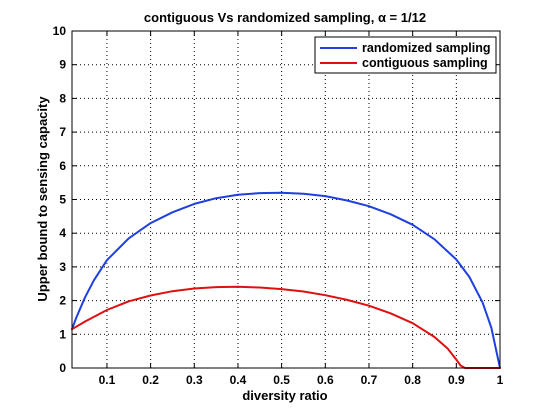  I want to click on x-axis-label: diversity ratio, so click(284, 395).